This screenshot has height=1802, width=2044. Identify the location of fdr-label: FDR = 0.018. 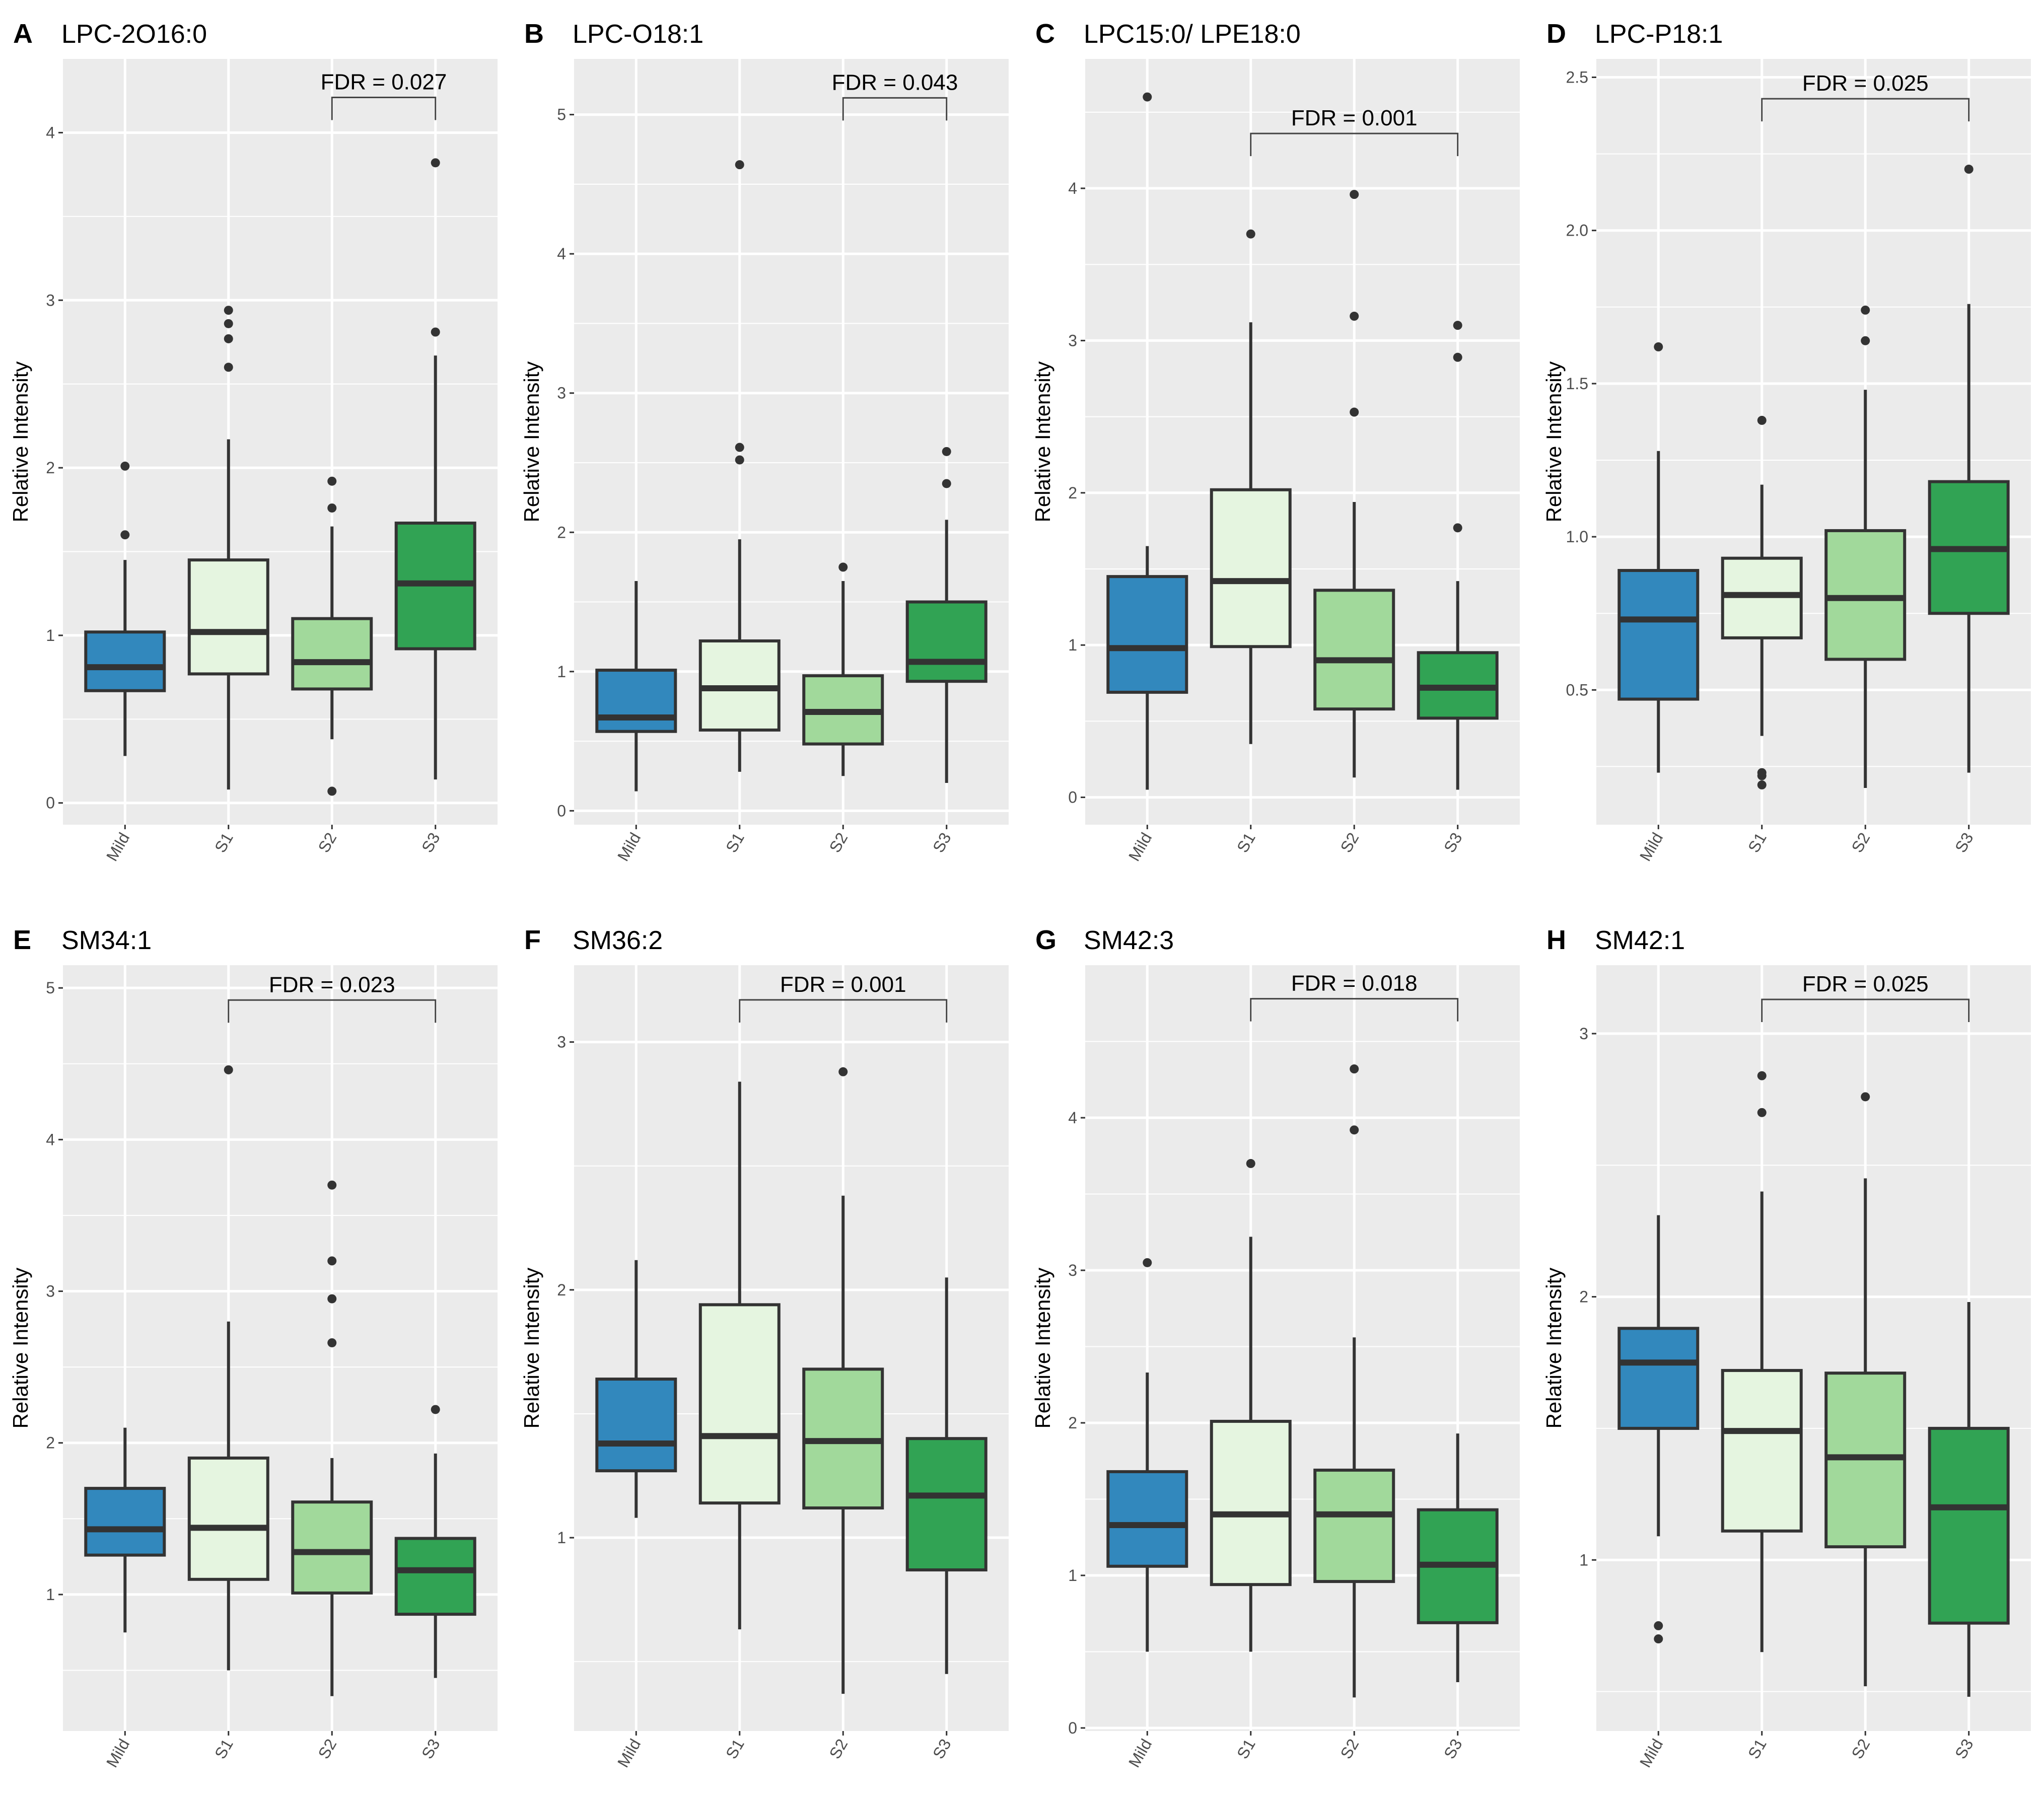
(1354, 984).